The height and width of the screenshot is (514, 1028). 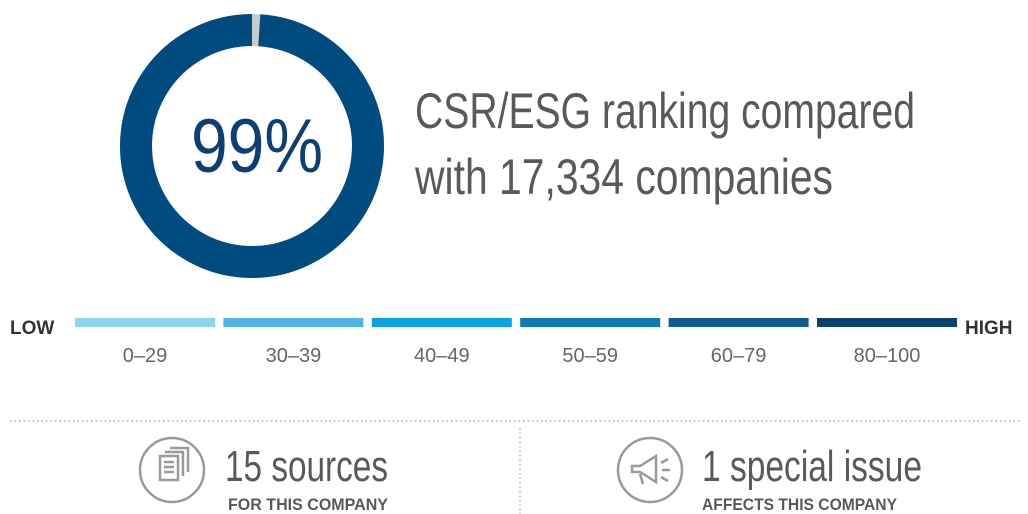 I want to click on score-label: 99%, so click(x=257, y=146).